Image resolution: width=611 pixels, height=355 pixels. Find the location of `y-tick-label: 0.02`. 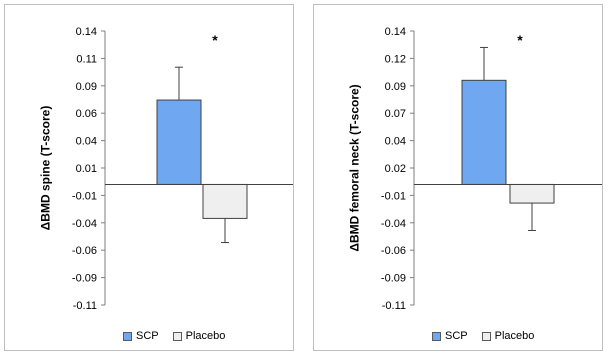

y-tick-label: 0.02 is located at coordinates (395, 169).